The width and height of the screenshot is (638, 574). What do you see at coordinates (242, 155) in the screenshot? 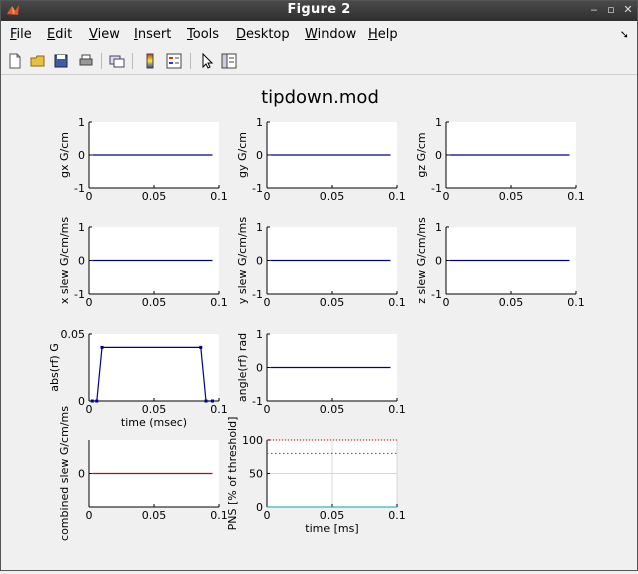
I see `y-axis-label: gy G/cm` at bounding box center [242, 155].